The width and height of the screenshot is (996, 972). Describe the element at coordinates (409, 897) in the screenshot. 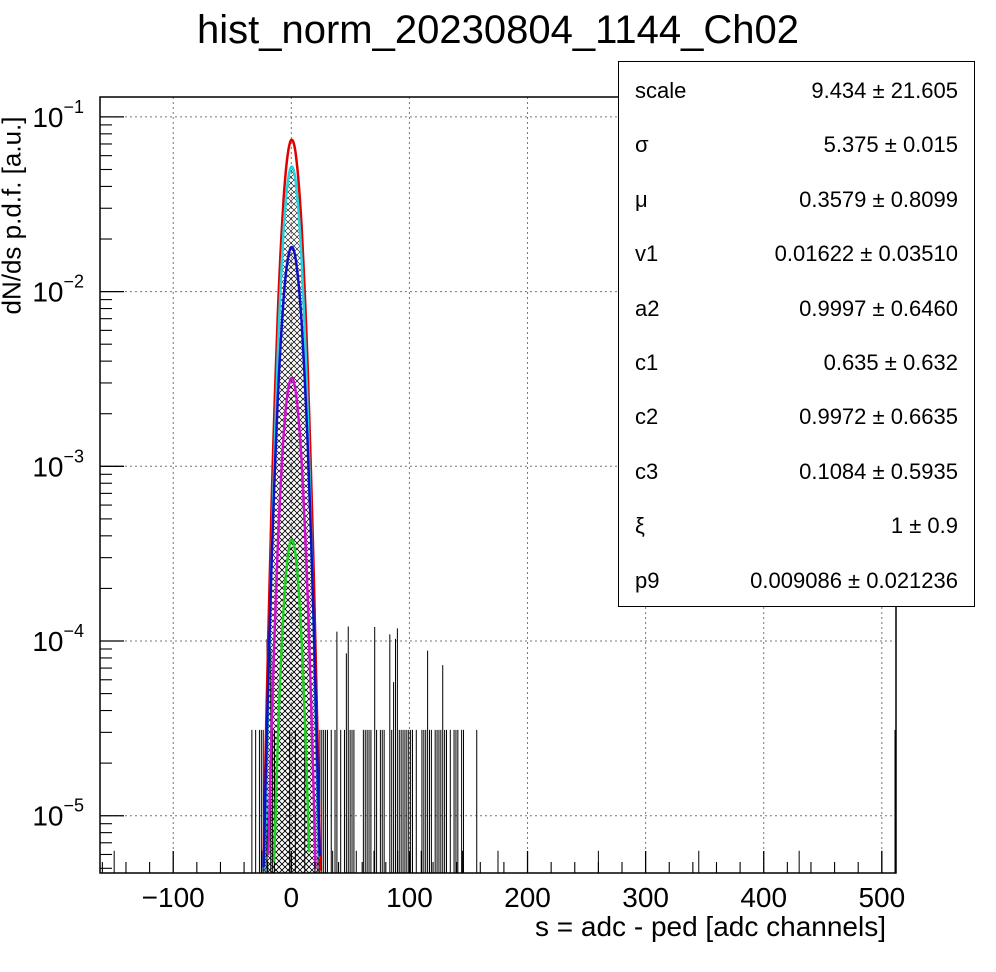

I see `x-tick-label: 100` at that location.